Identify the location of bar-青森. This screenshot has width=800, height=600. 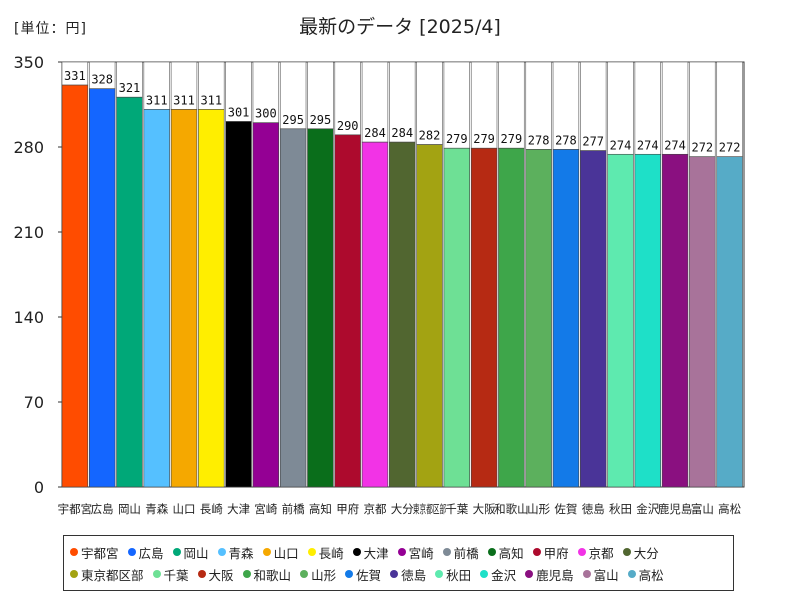
(156, 298).